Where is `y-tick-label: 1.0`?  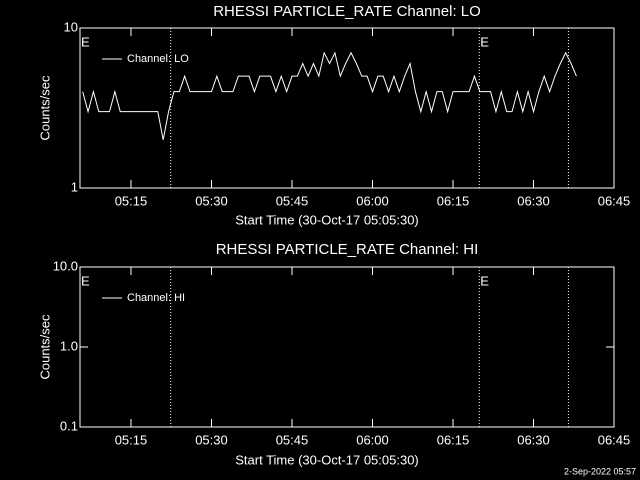
y-tick-label: 1.0 is located at coordinates (69, 345).